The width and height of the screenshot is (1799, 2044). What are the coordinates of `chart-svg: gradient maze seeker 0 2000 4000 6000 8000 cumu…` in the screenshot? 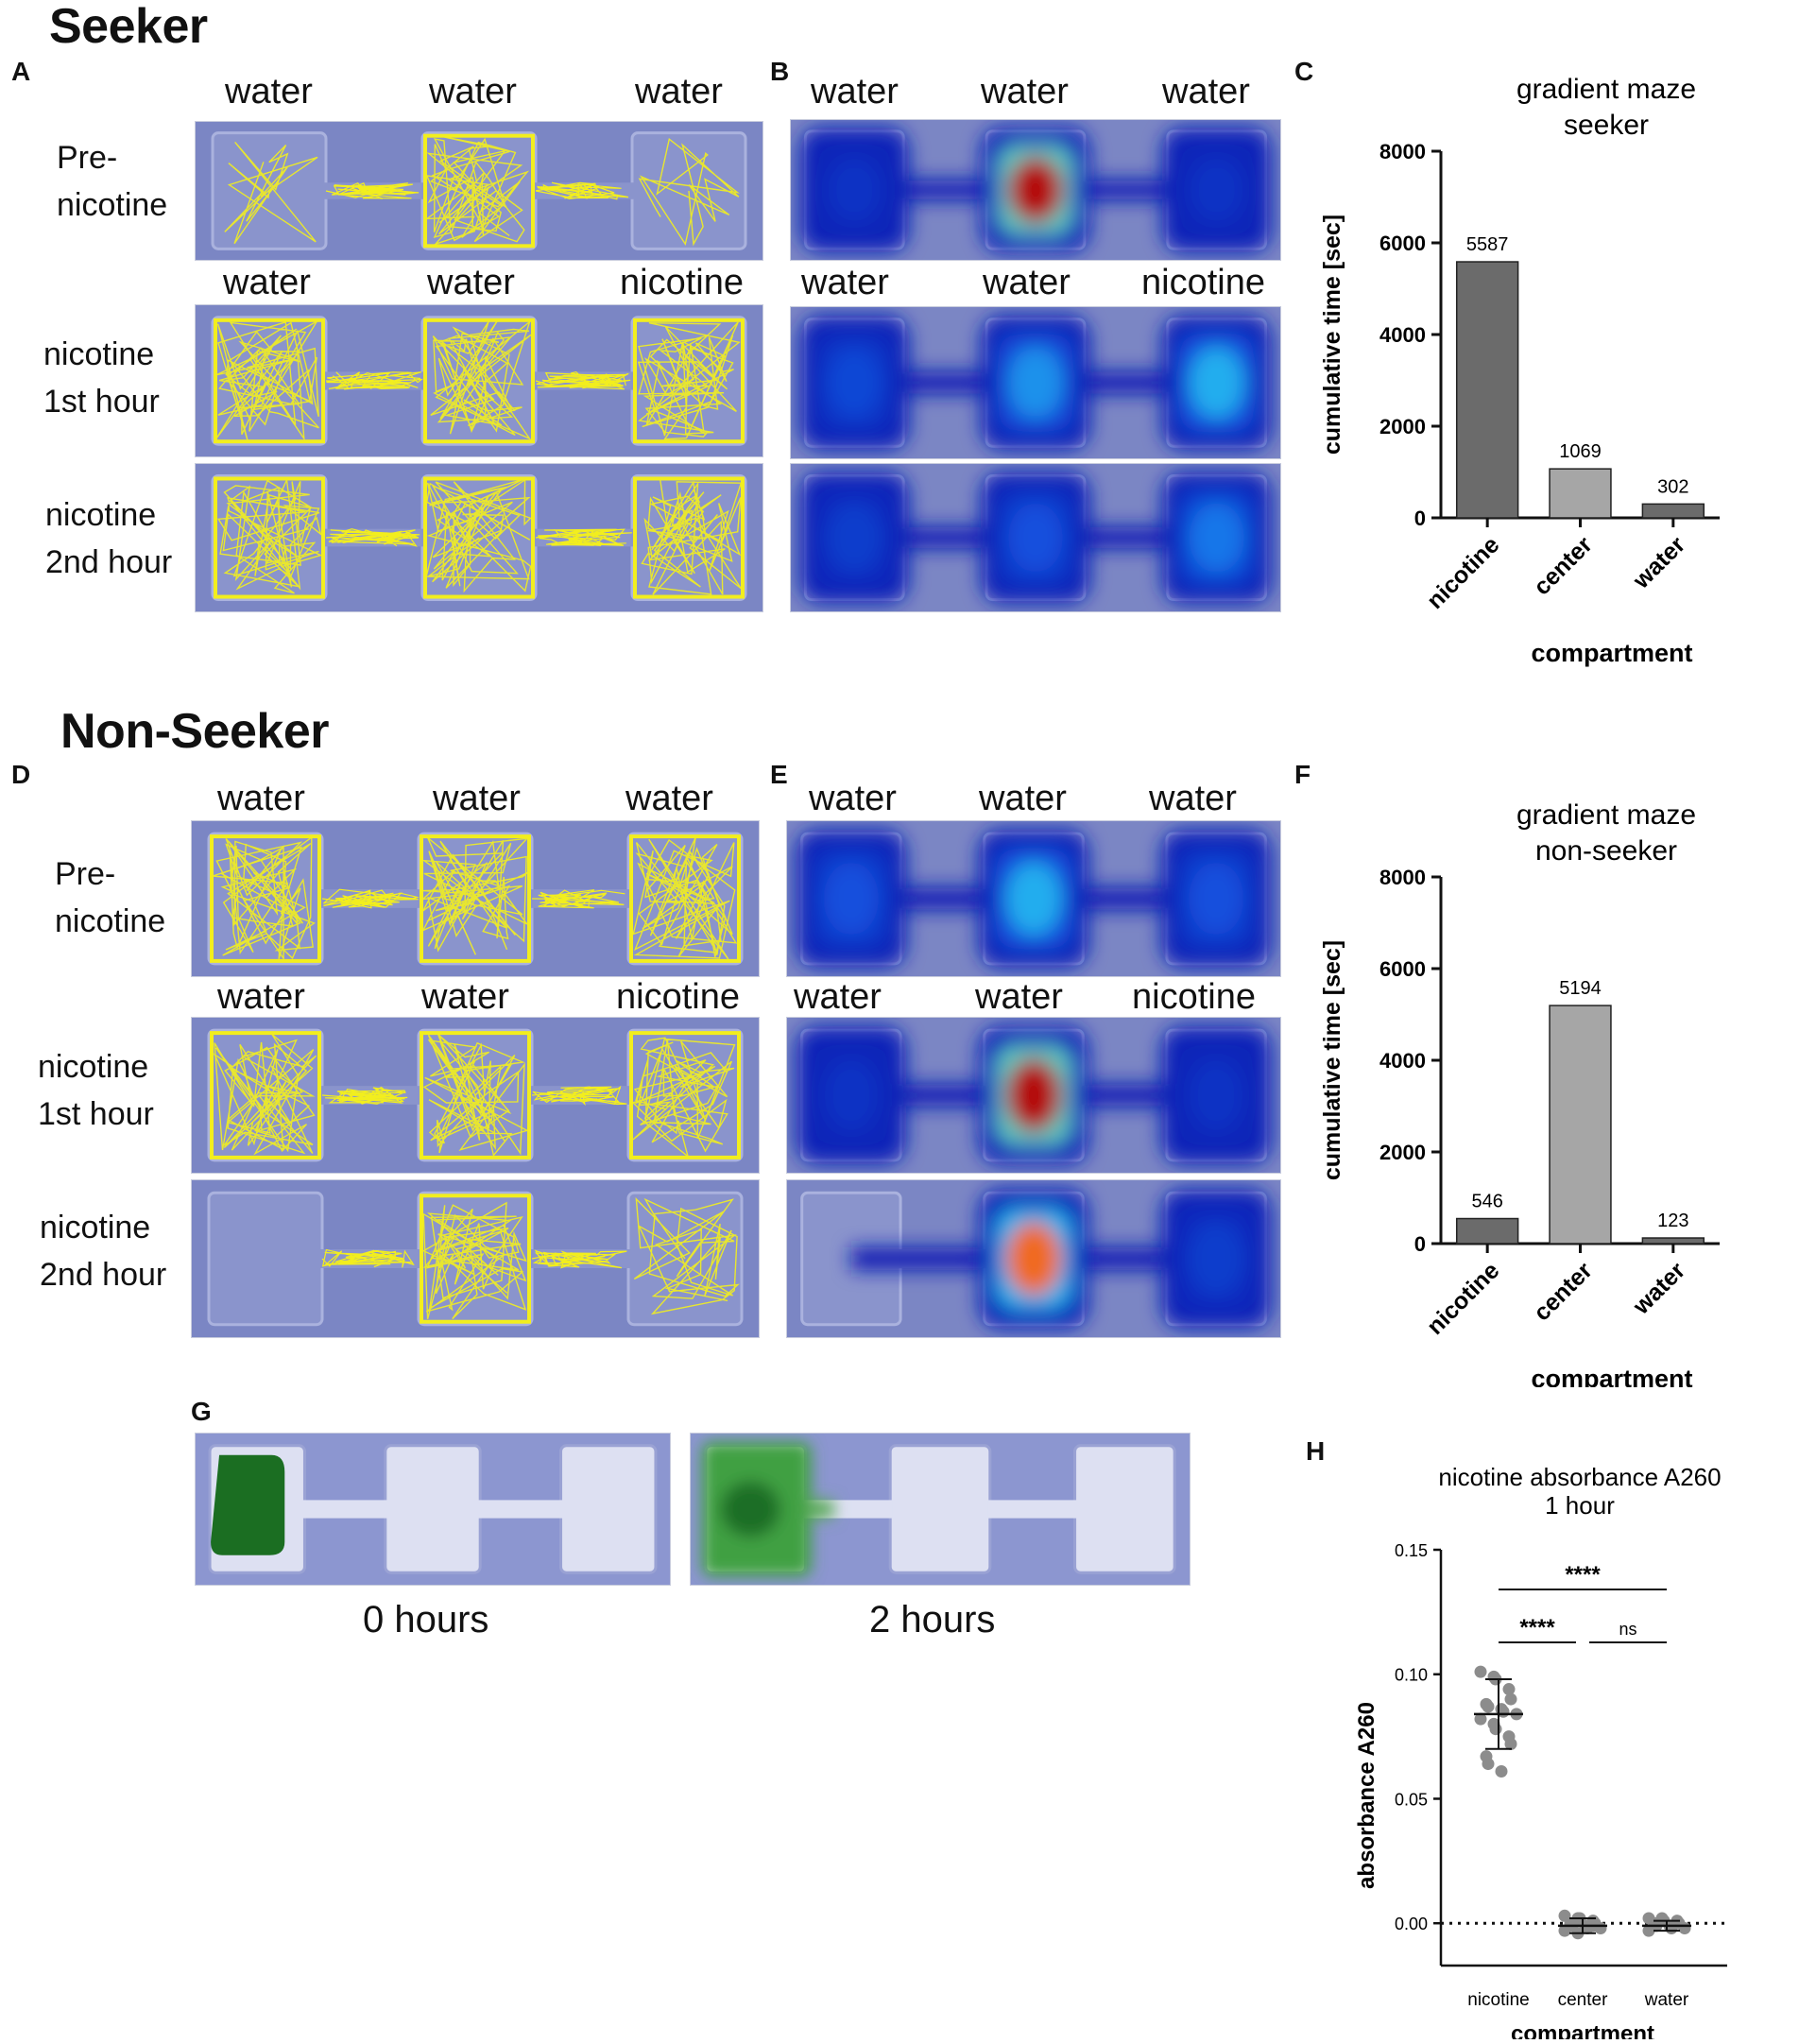 It's located at (1519, 370).